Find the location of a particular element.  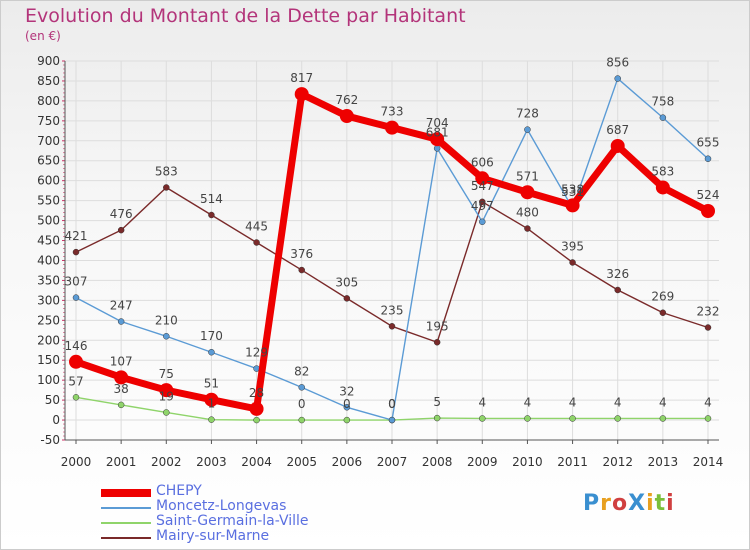

x-tick-label: 2012 is located at coordinates (617, 462).